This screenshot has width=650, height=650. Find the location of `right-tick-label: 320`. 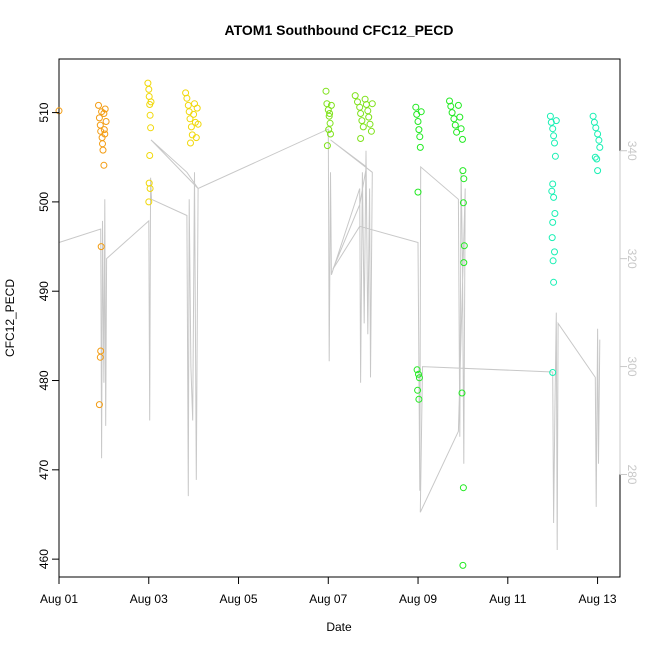

right-tick-label: 320 is located at coordinates (632, 259).